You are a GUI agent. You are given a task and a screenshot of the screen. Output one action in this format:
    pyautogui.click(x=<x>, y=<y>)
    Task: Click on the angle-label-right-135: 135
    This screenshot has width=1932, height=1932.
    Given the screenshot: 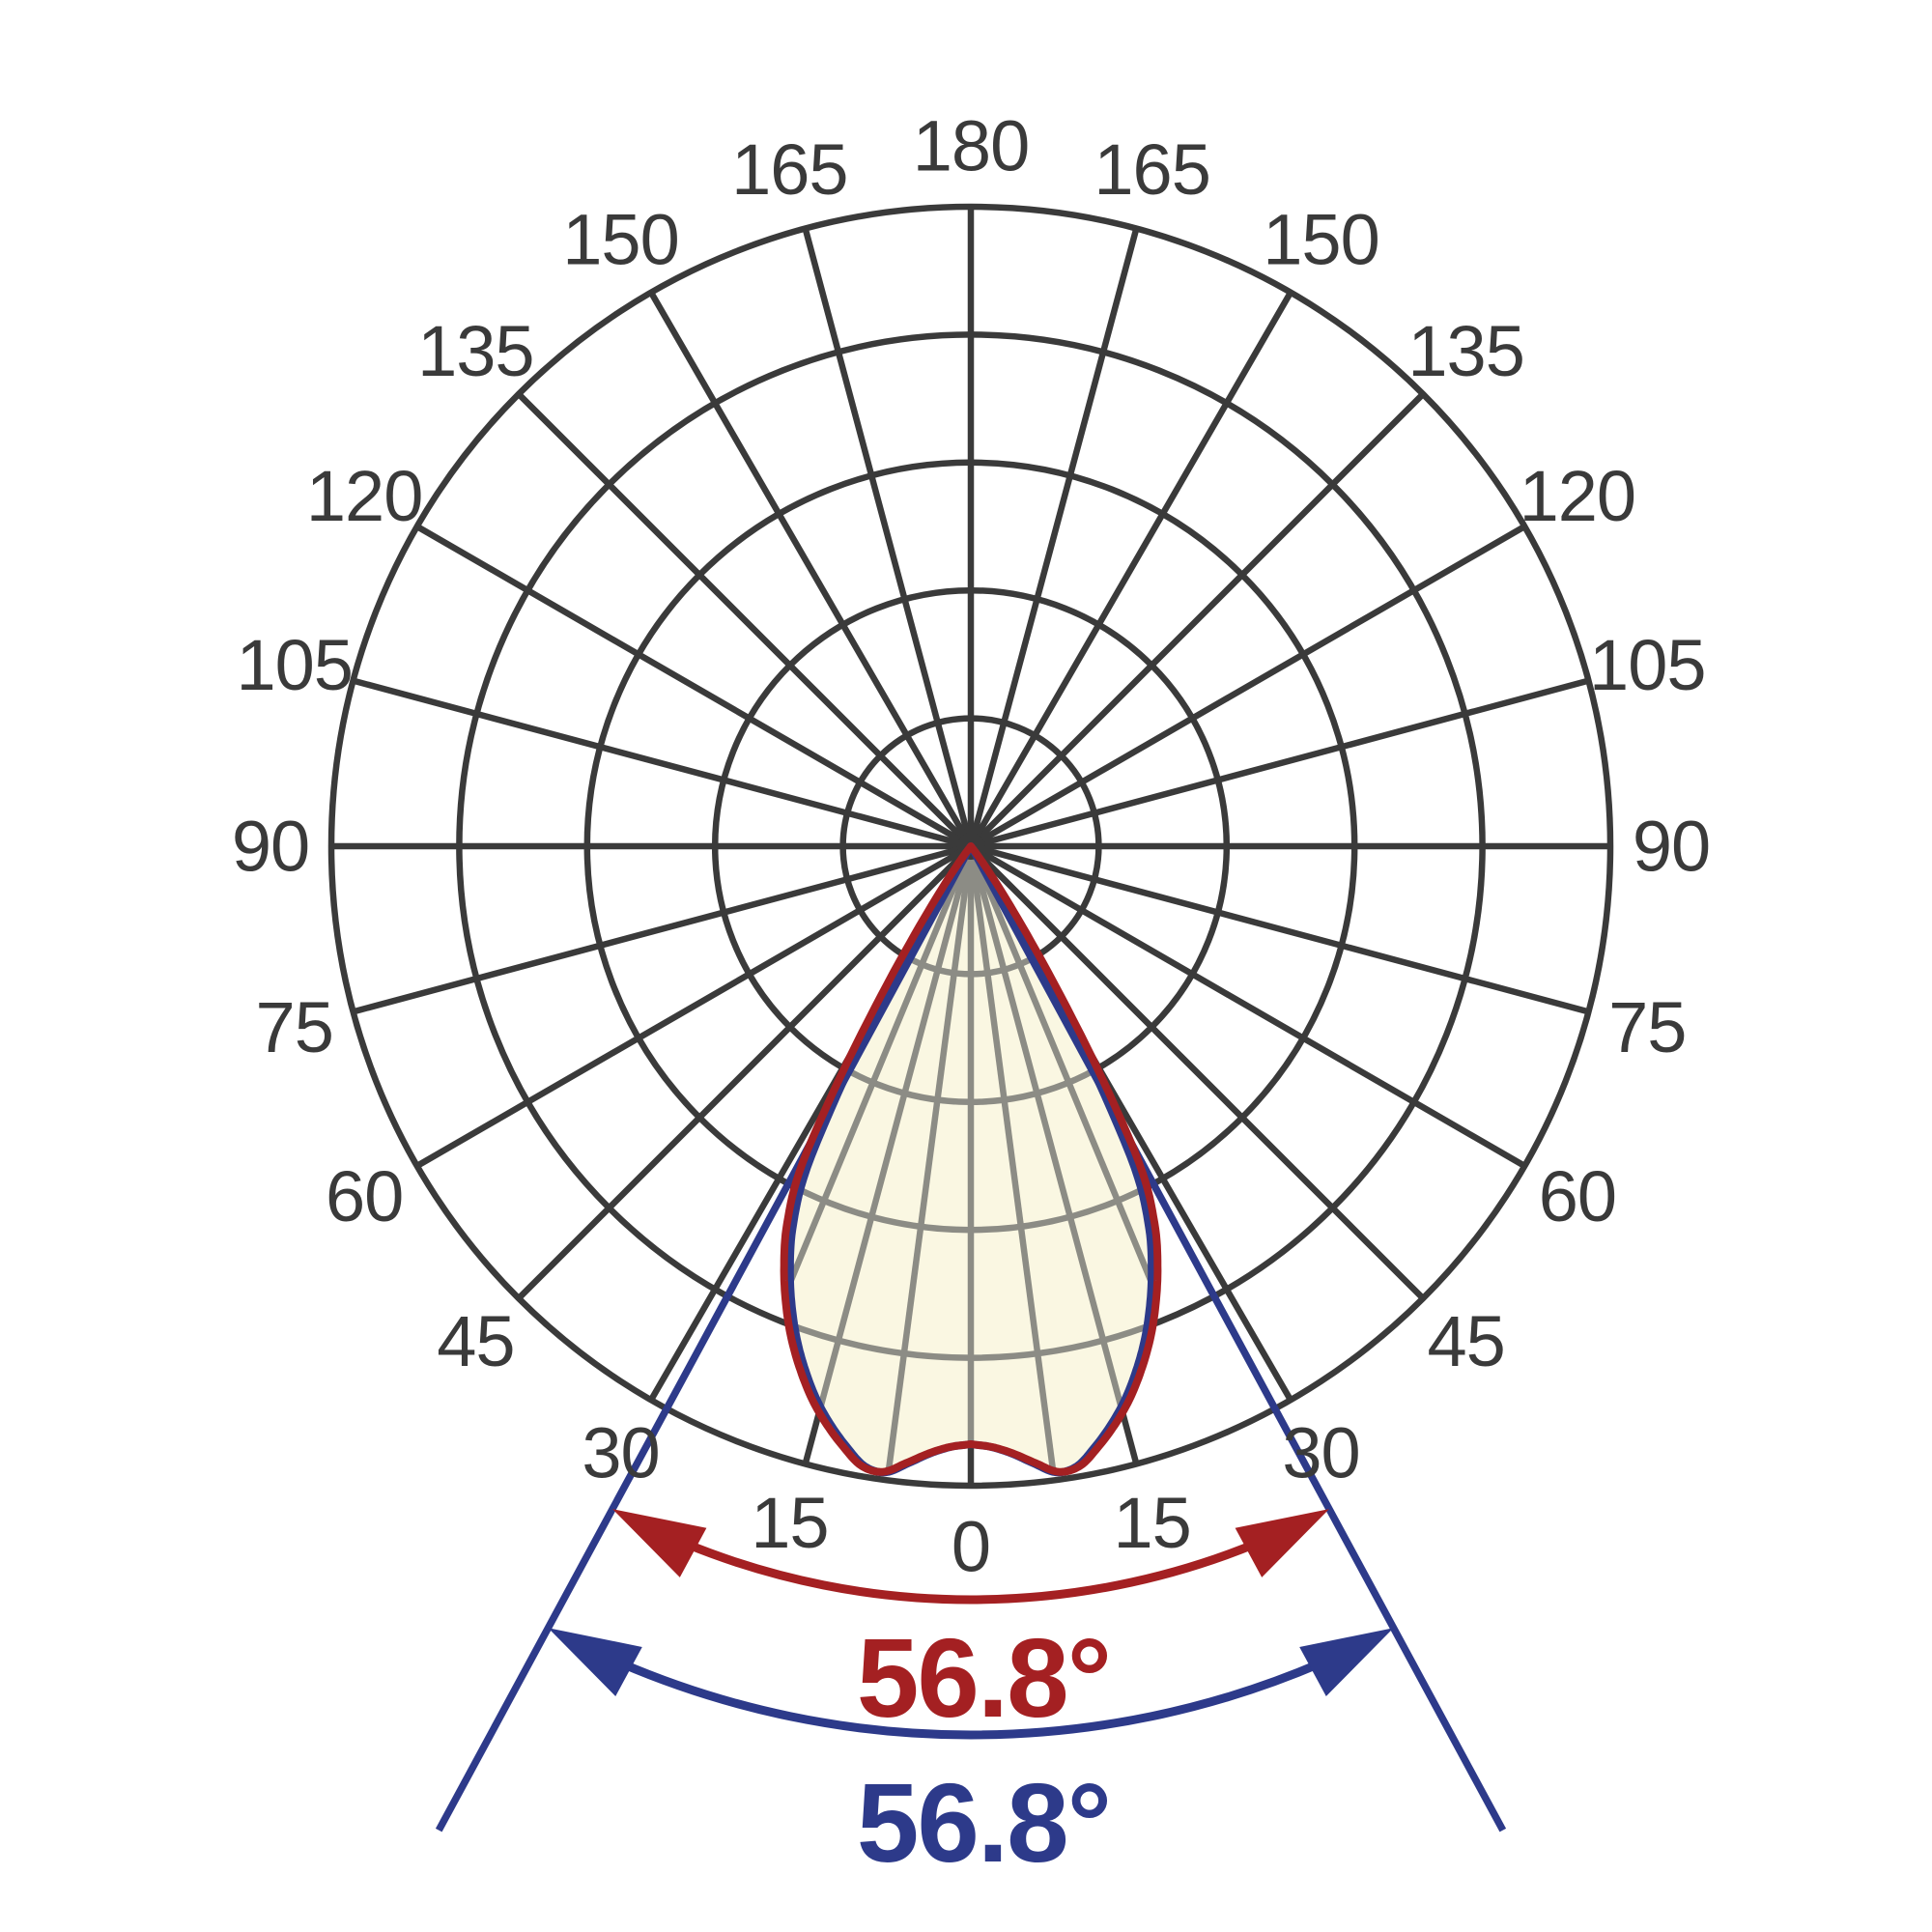 What is the action you would take?
    pyautogui.click(x=1465, y=351)
    